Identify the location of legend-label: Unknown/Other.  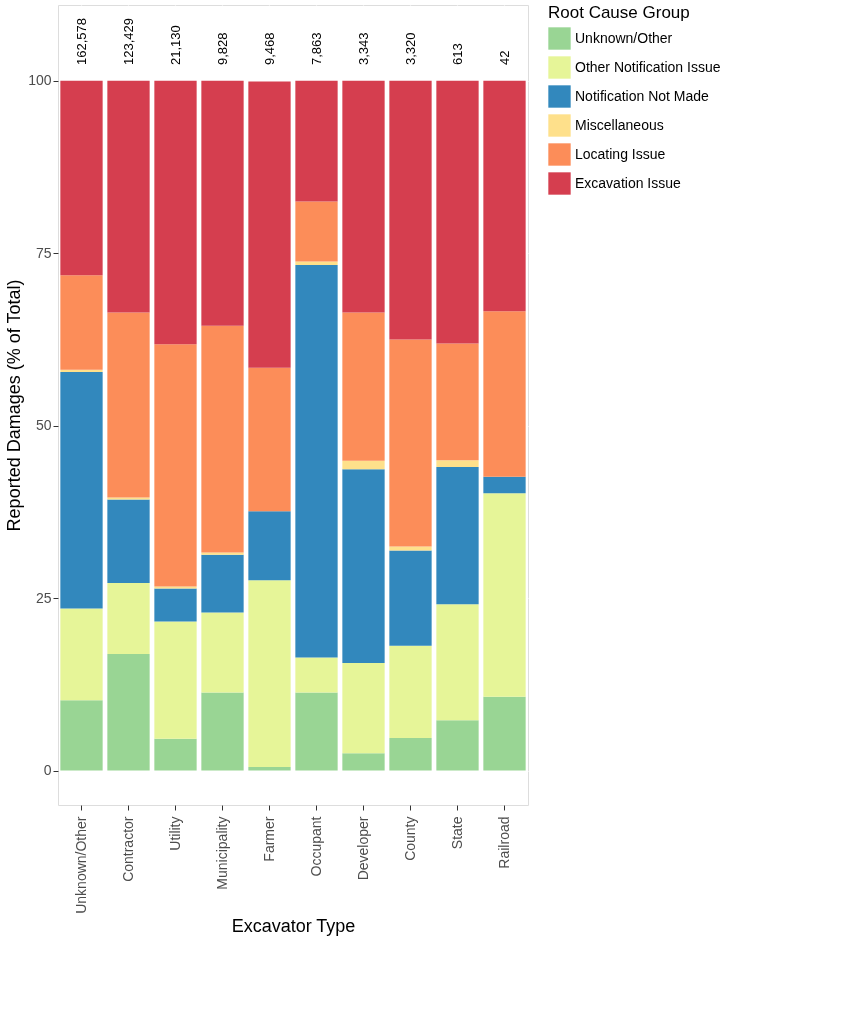
(624, 37).